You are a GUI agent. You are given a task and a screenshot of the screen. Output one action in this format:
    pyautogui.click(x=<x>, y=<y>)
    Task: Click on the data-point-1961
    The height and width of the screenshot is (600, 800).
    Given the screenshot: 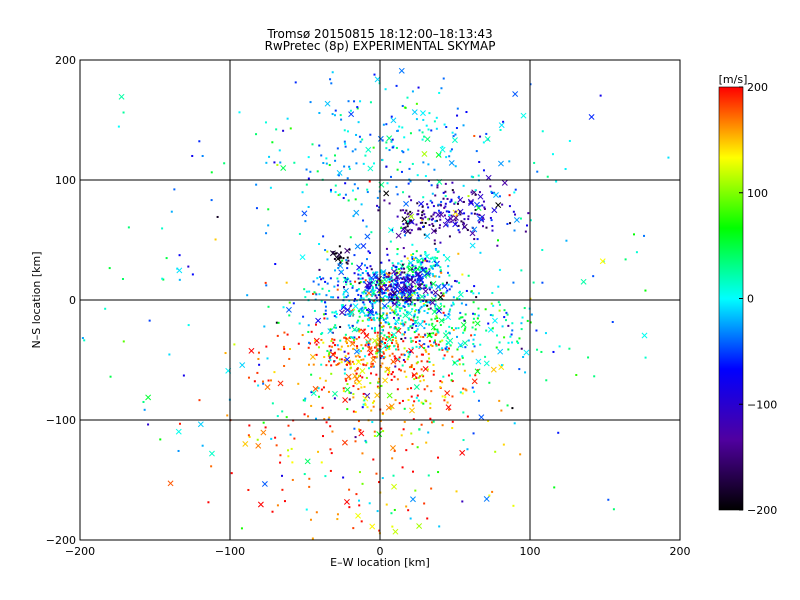 What is the action you would take?
    pyautogui.click(x=341, y=257)
    